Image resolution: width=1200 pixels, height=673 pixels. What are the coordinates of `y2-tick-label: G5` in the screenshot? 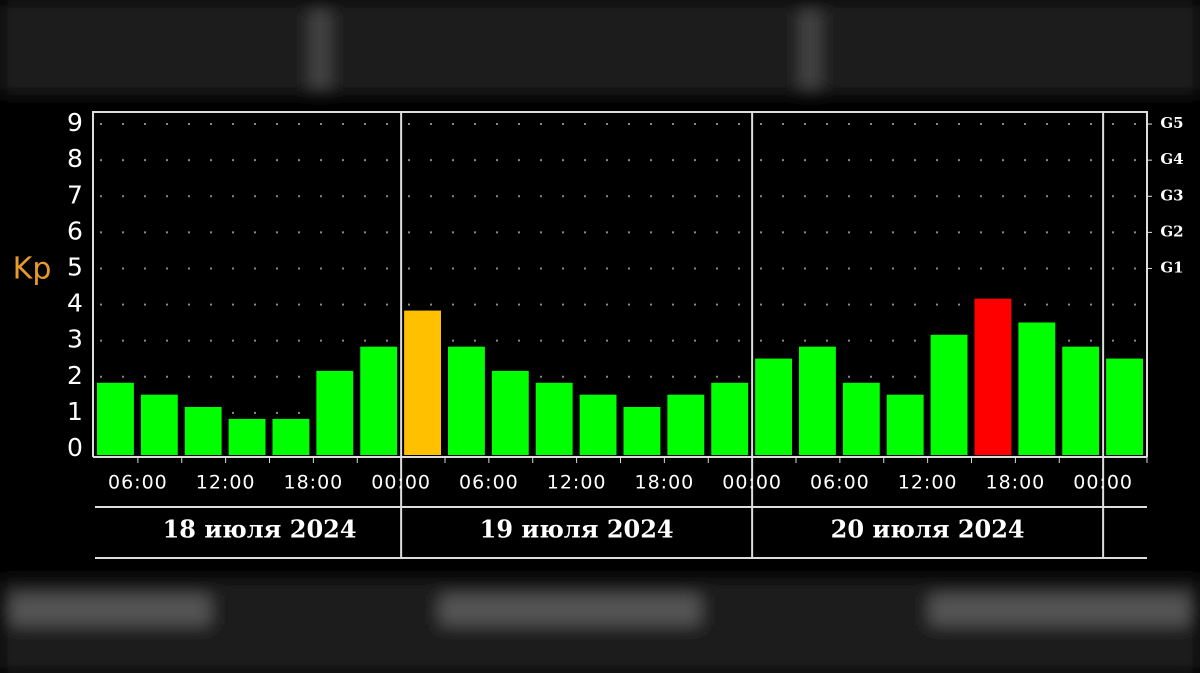 It's located at (1171, 123).